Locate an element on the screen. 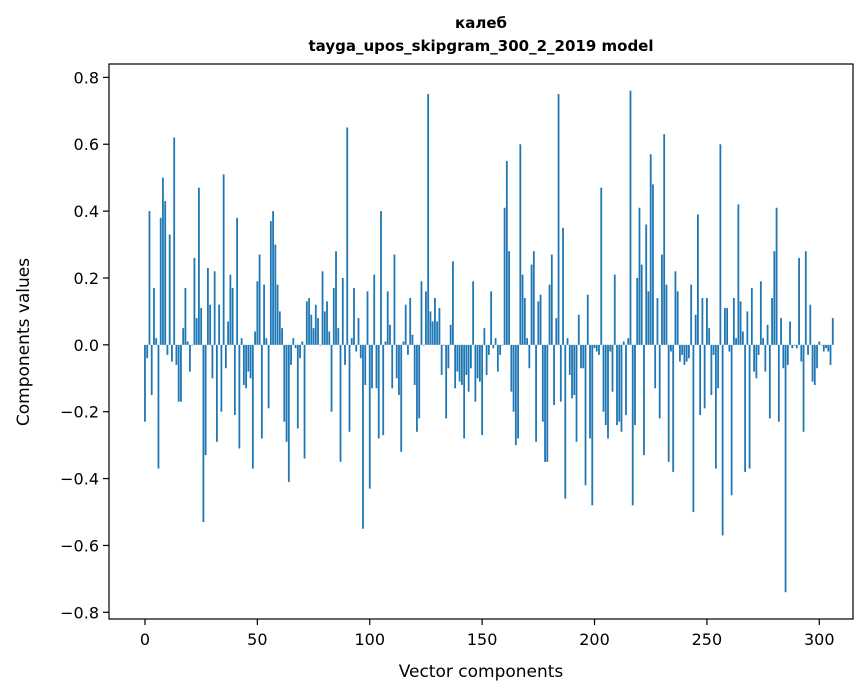  x-tick-label: 200 is located at coordinates (594, 639).